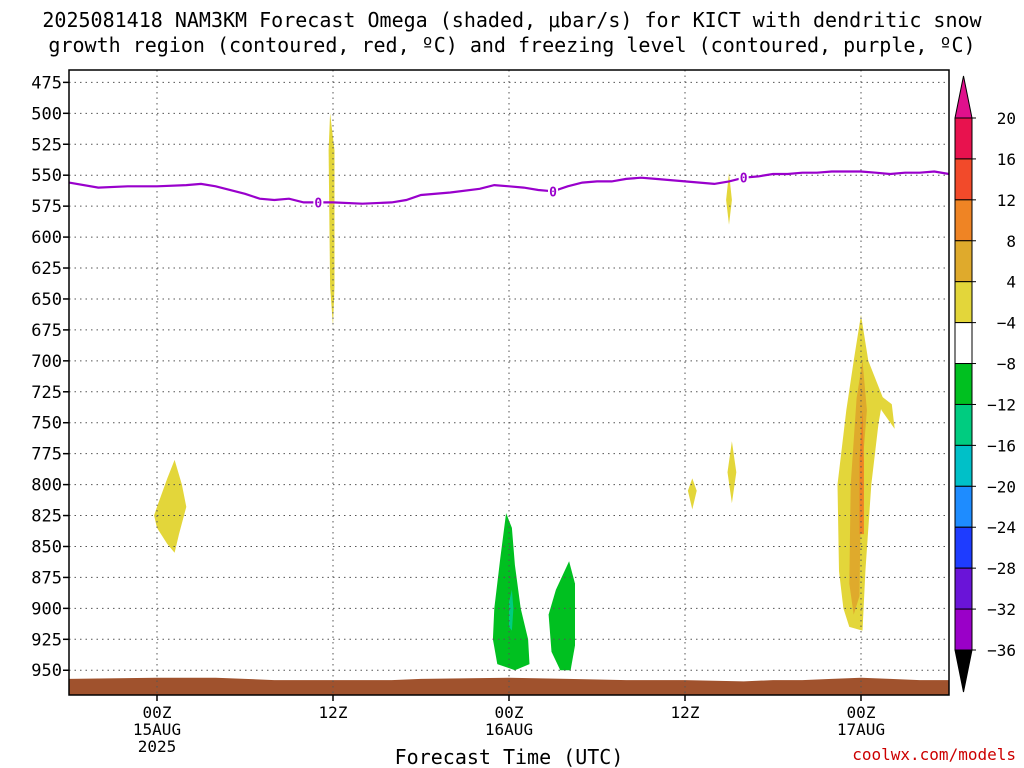 The width and height of the screenshot is (1024, 768). I want to click on colorbar-tick-label-3: 8, so click(1011, 241).